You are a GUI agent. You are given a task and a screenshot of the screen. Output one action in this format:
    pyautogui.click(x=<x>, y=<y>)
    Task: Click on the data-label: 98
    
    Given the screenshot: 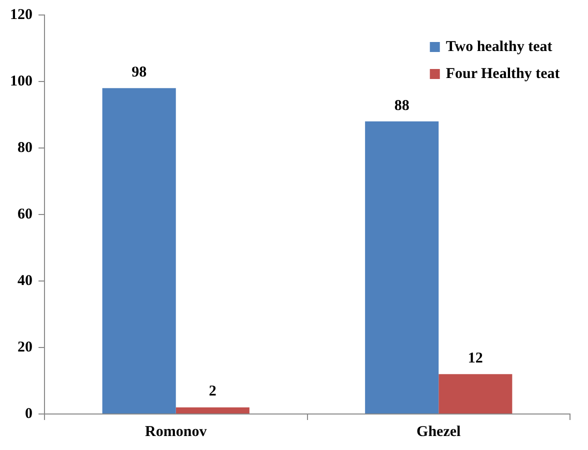 What is the action you would take?
    pyautogui.click(x=139, y=72)
    